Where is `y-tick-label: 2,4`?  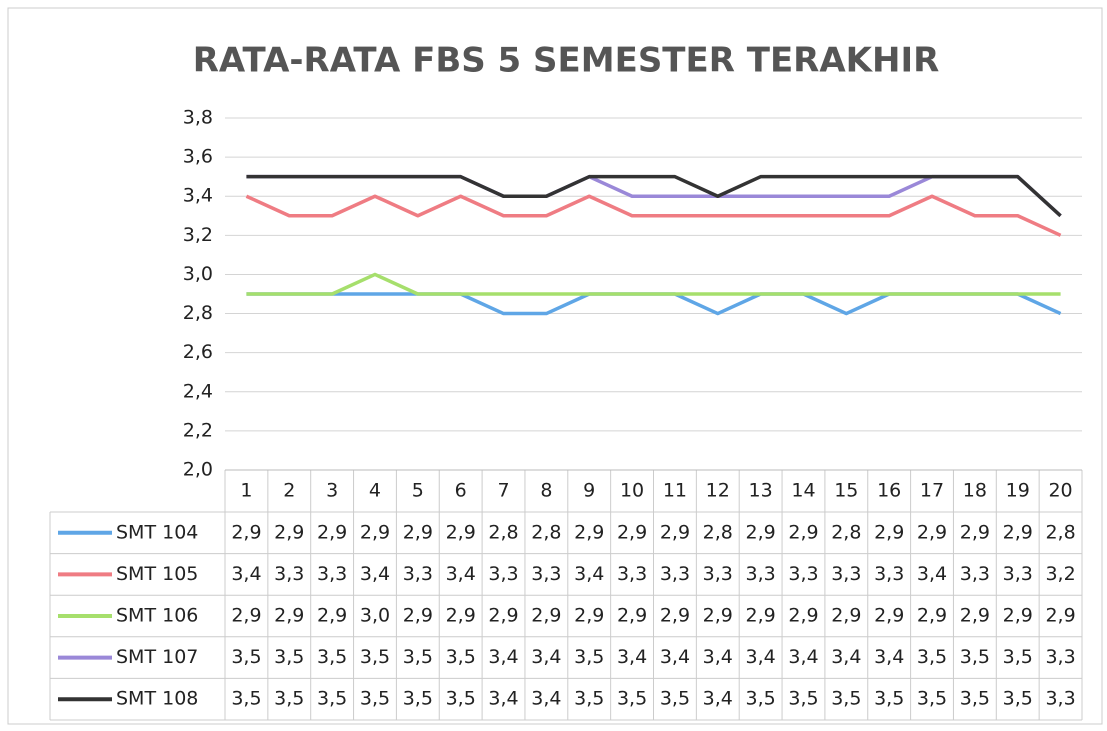
y-tick-label: 2,4 is located at coordinates (198, 391).